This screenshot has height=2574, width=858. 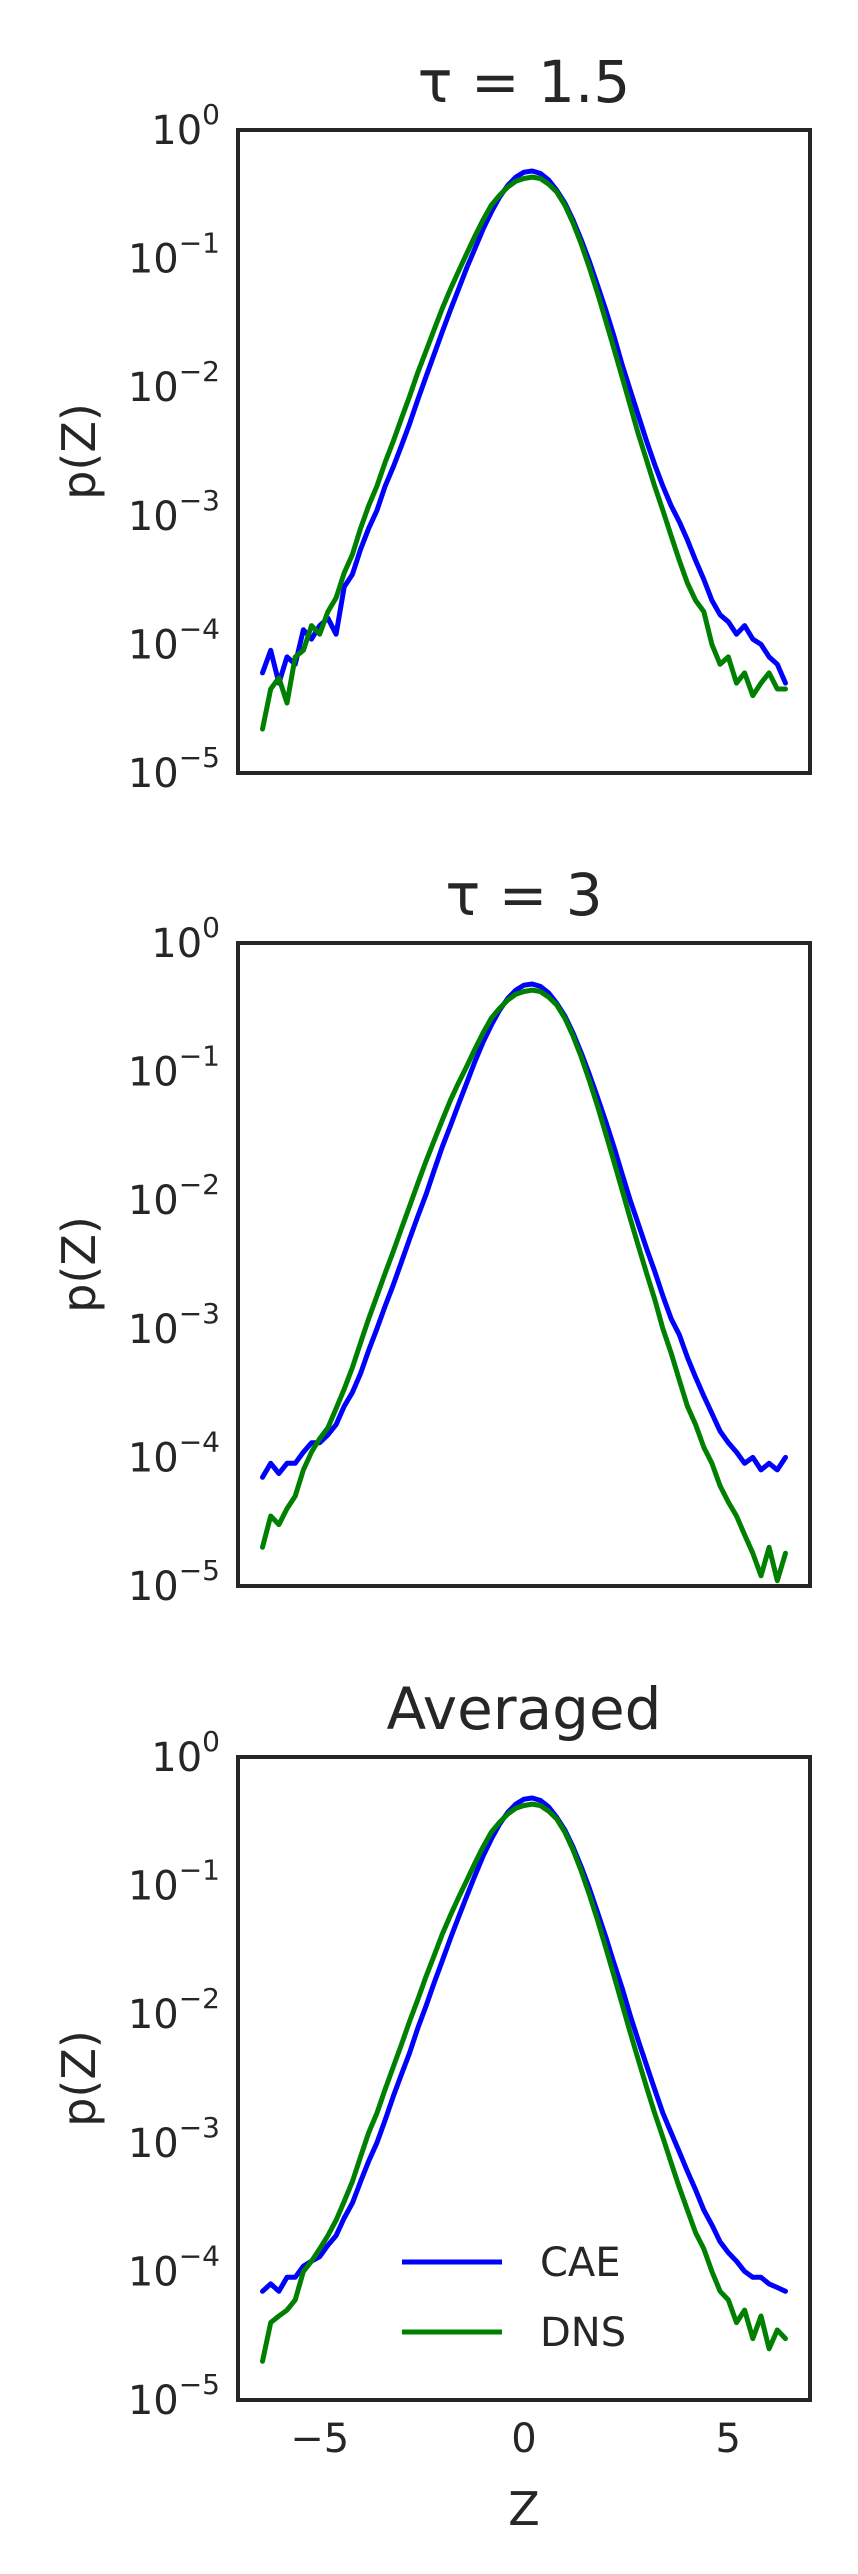 What do you see at coordinates (523, 2439) in the screenshot?
I see `x-tick-label: 0` at bounding box center [523, 2439].